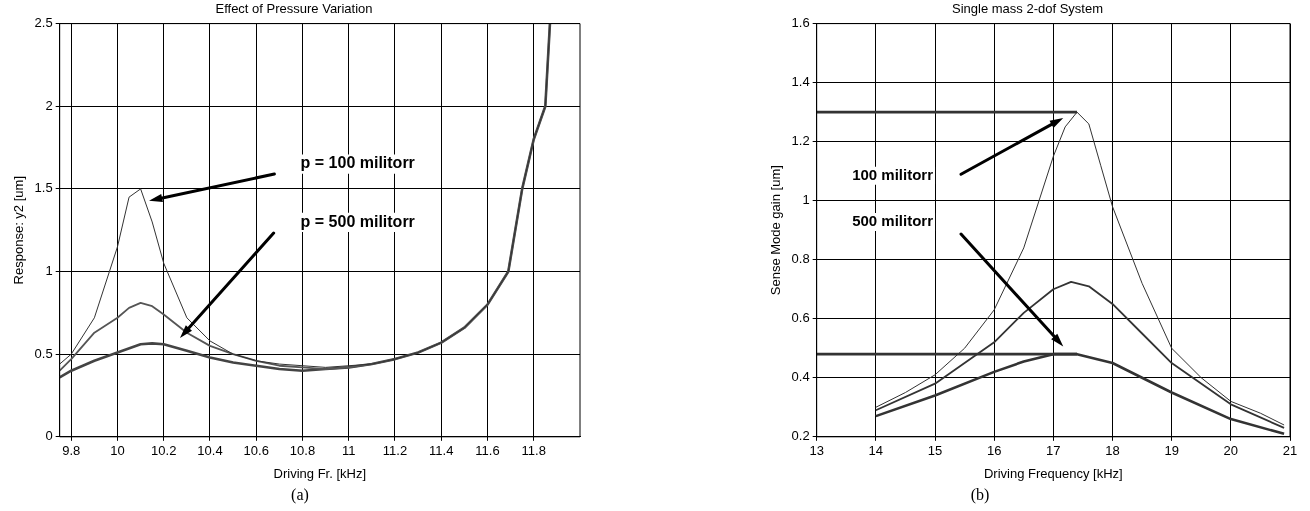 The width and height of the screenshot is (1310, 511). Describe the element at coordinates (395, 451) in the screenshot. I see `x-tick-label: 11.2` at that location.